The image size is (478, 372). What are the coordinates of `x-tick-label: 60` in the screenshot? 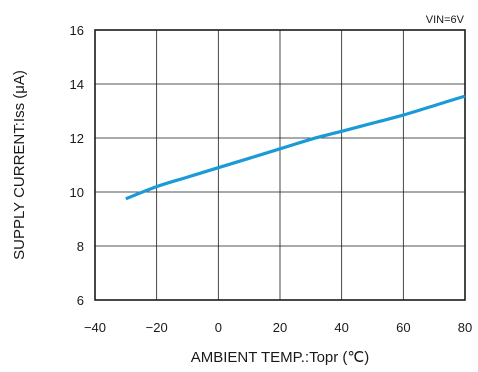 It's located at (403, 327).